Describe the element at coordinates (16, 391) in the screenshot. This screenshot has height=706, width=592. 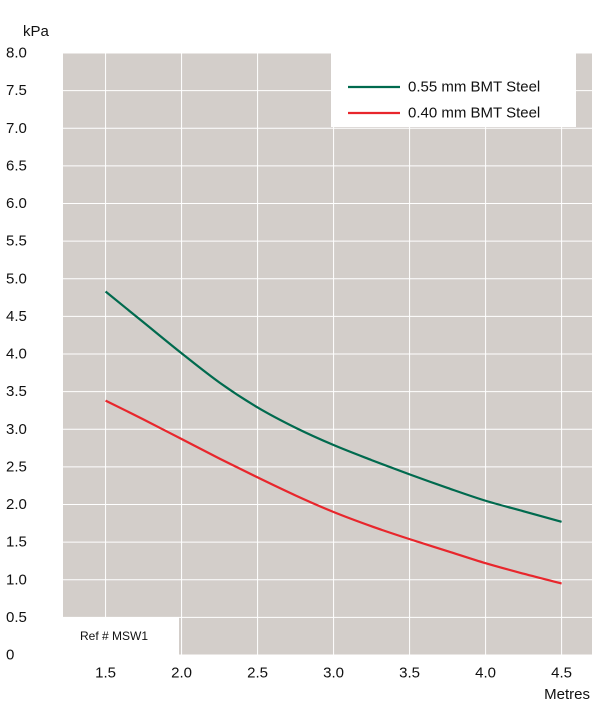
I see `y-tick-label: 3.5` at that location.